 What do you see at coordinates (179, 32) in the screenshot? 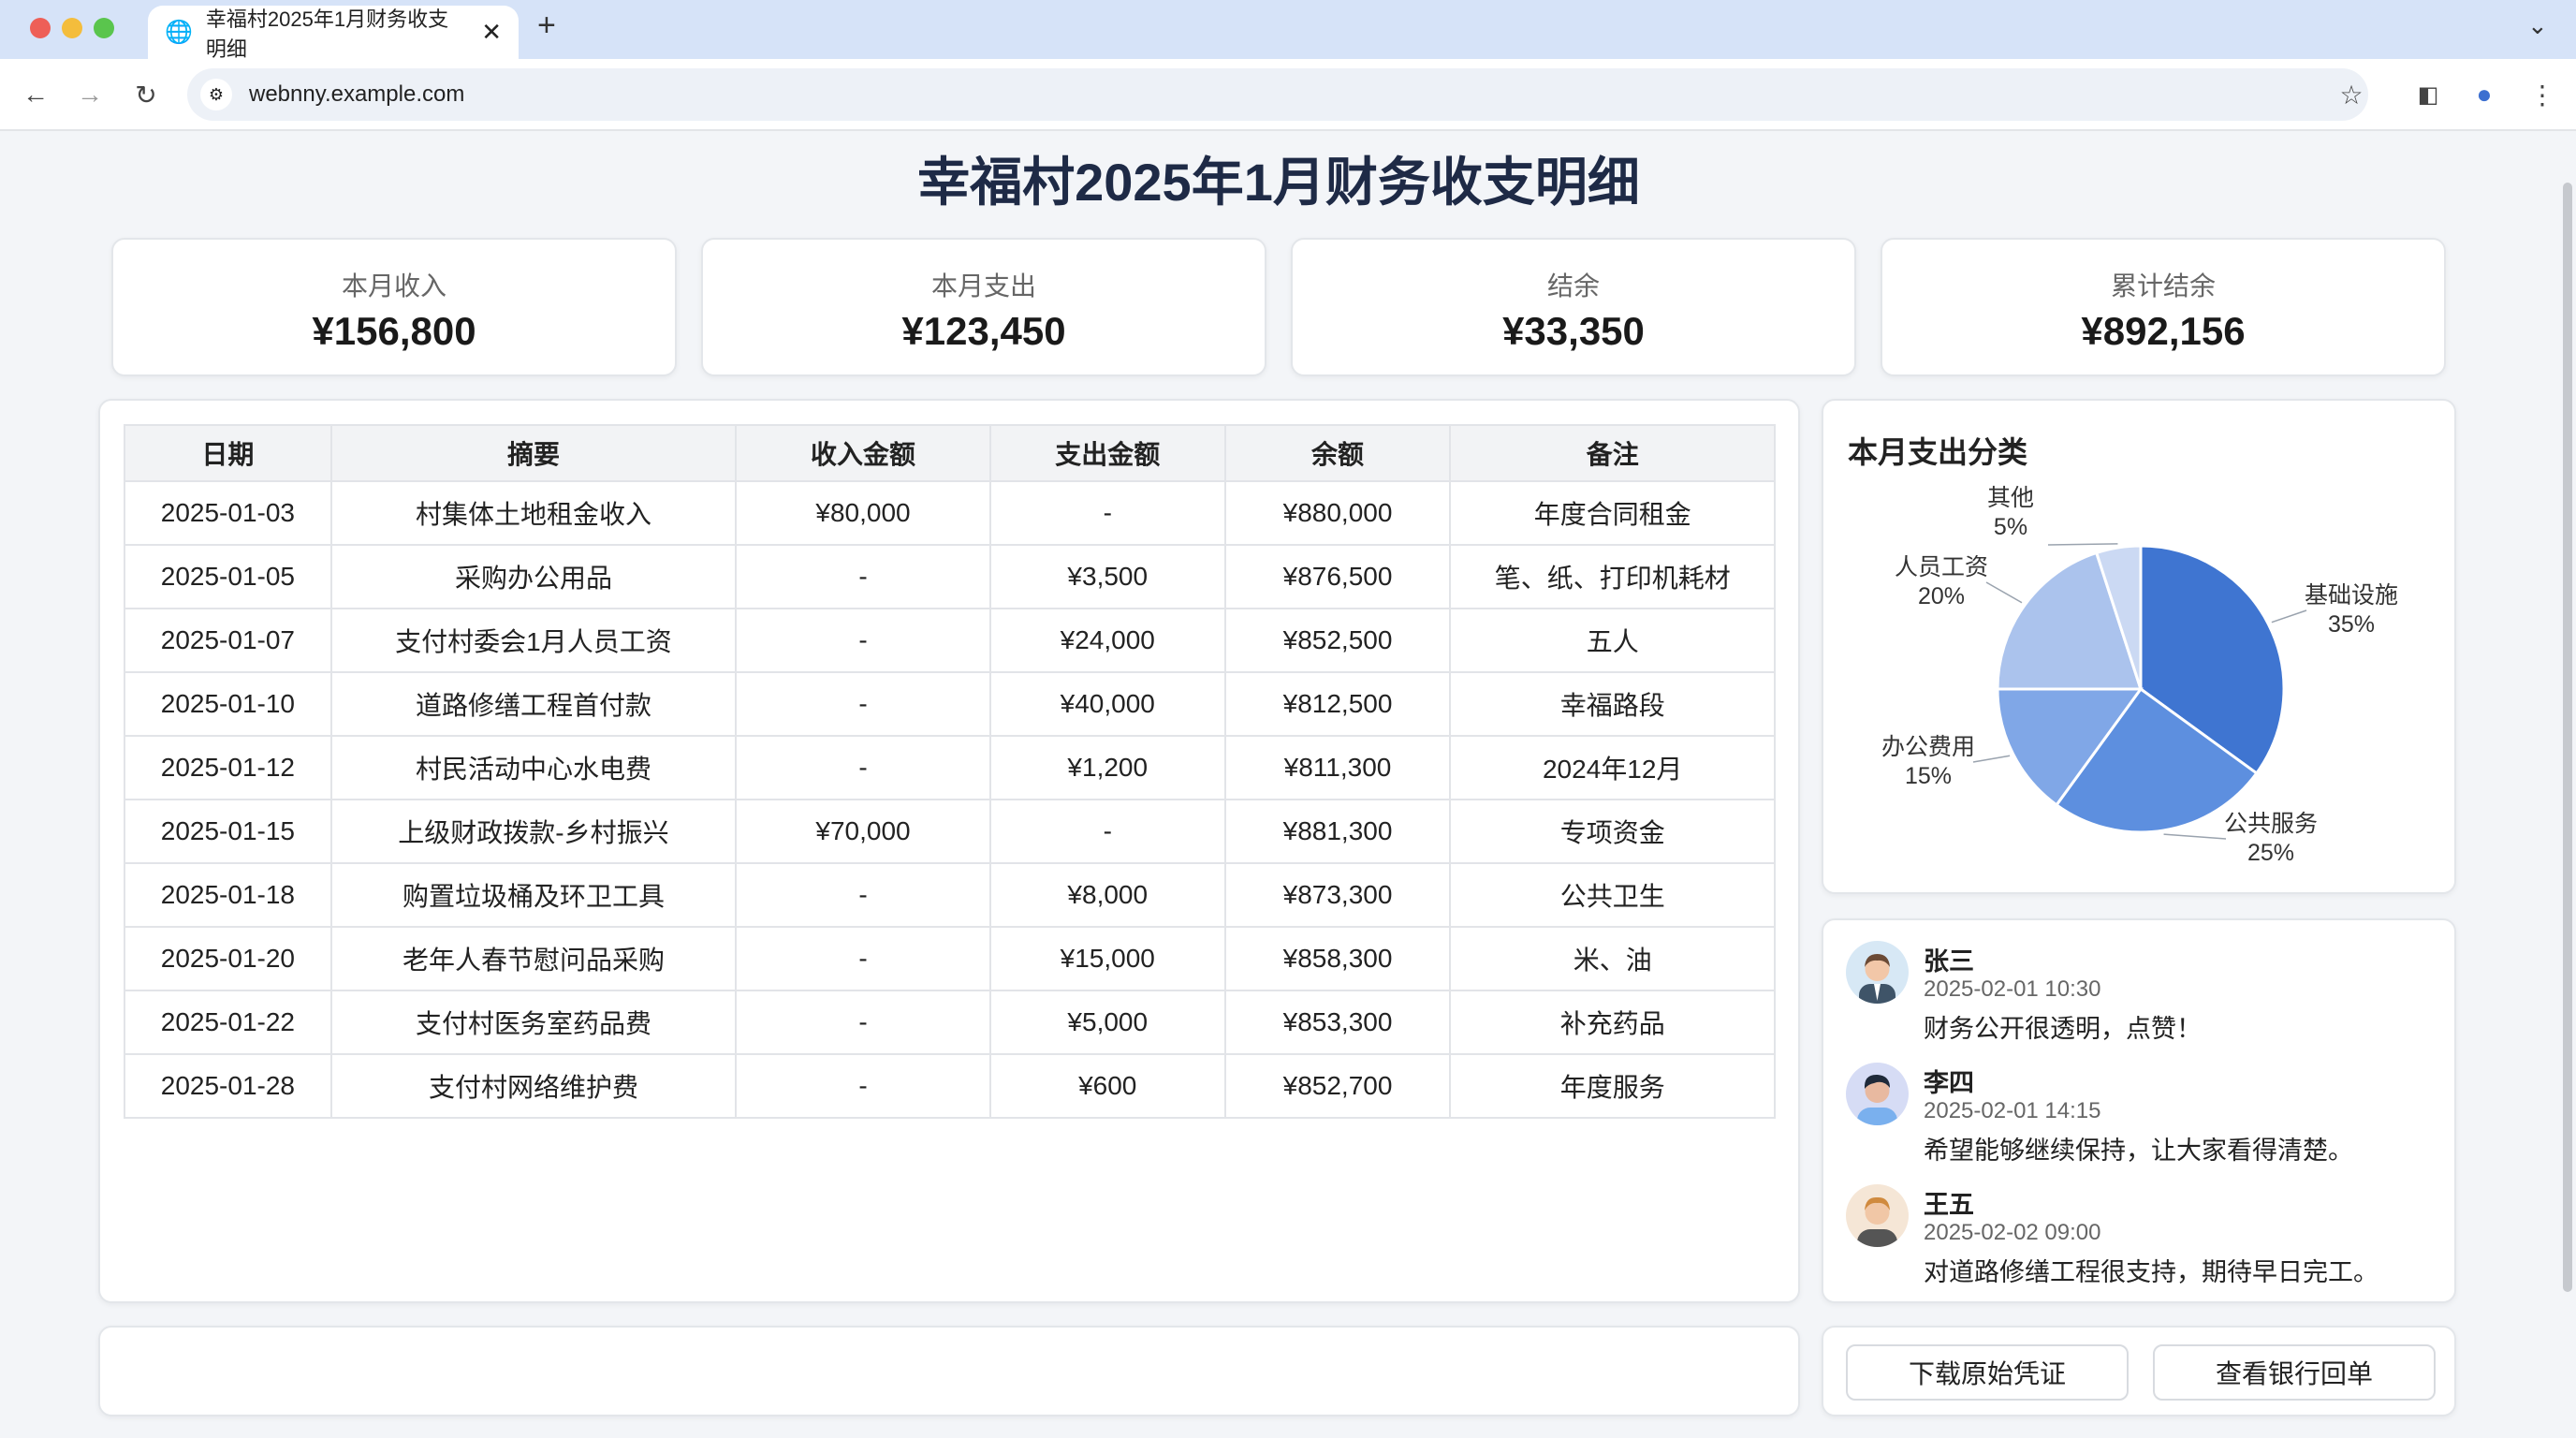
I see `globe-icon: 🌐` at bounding box center [179, 32].